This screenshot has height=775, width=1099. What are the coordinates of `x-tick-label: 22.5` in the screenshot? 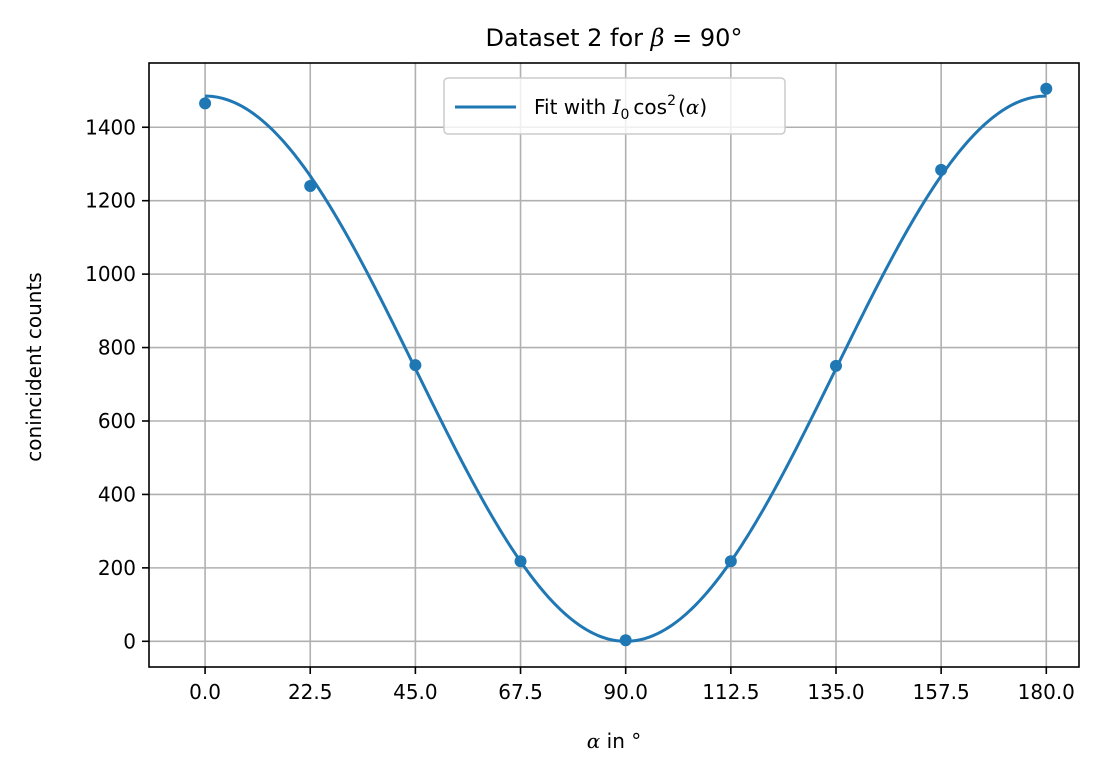 It's located at (310, 692).